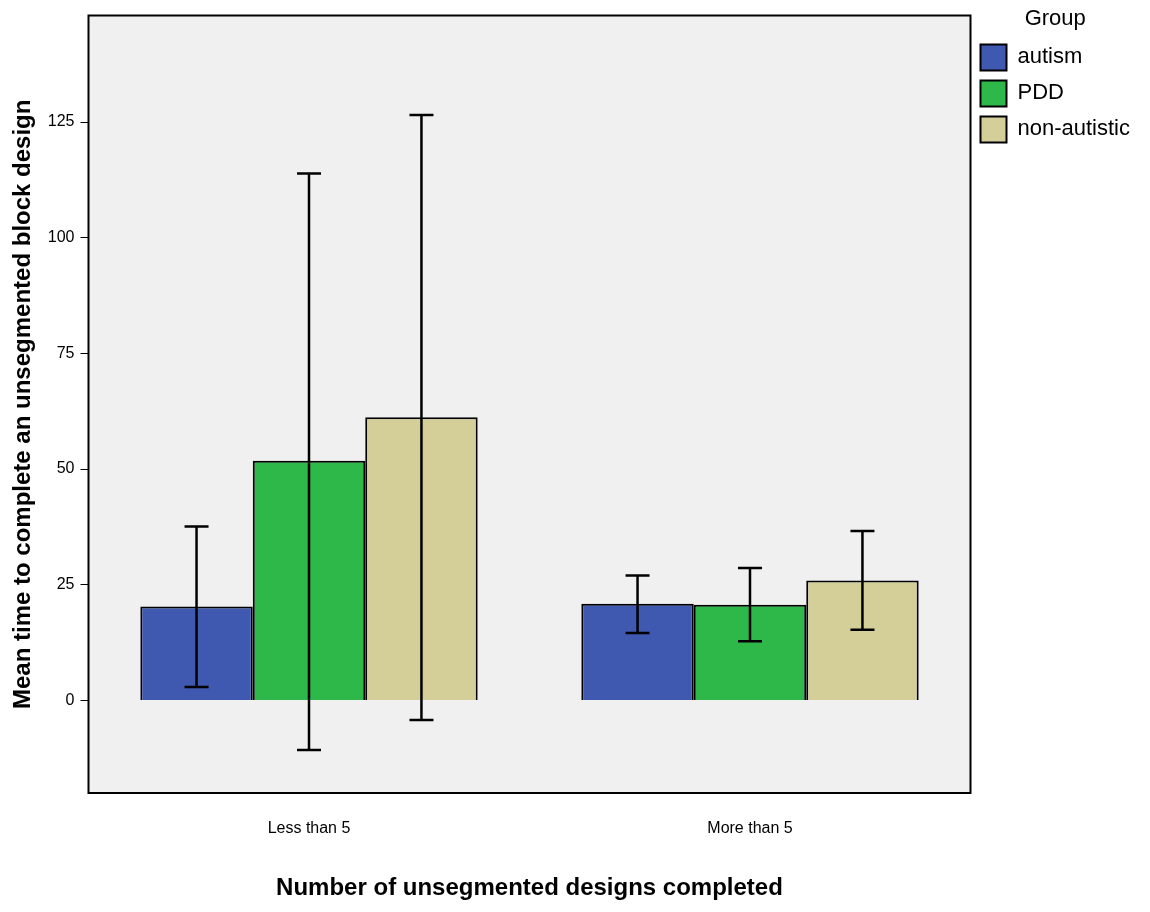 This screenshot has height=912, width=1150. What do you see at coordinates (61, 121) in the screenshot?
I see `y-tick-label: 125` at bounding box center [61, 121].